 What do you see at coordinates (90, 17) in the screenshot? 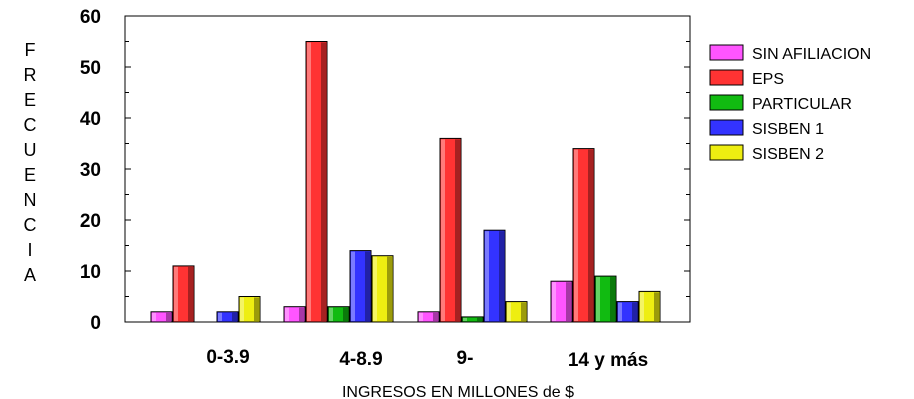
I see `y-tick-label: 60` at bounding box center [90, 17].